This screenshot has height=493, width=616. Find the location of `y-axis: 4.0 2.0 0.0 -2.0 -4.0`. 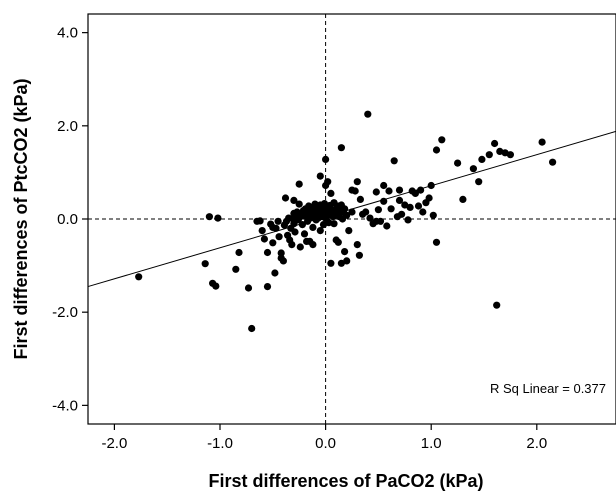

y-axis: 4.0 2.0 0.0 -2.0 -4.0 is located at coordinates (70, 219).